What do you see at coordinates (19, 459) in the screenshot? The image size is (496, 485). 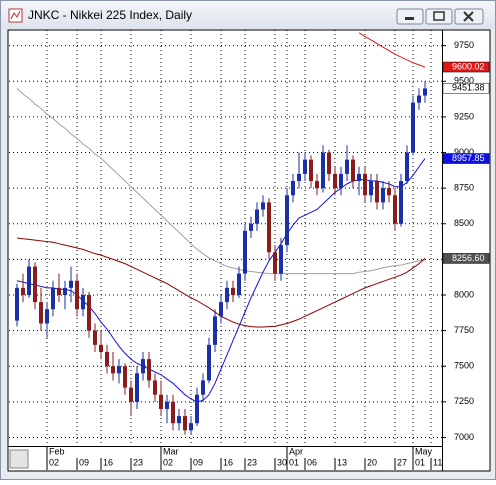 I see `scroll-button` at bounding box center [19, 459].